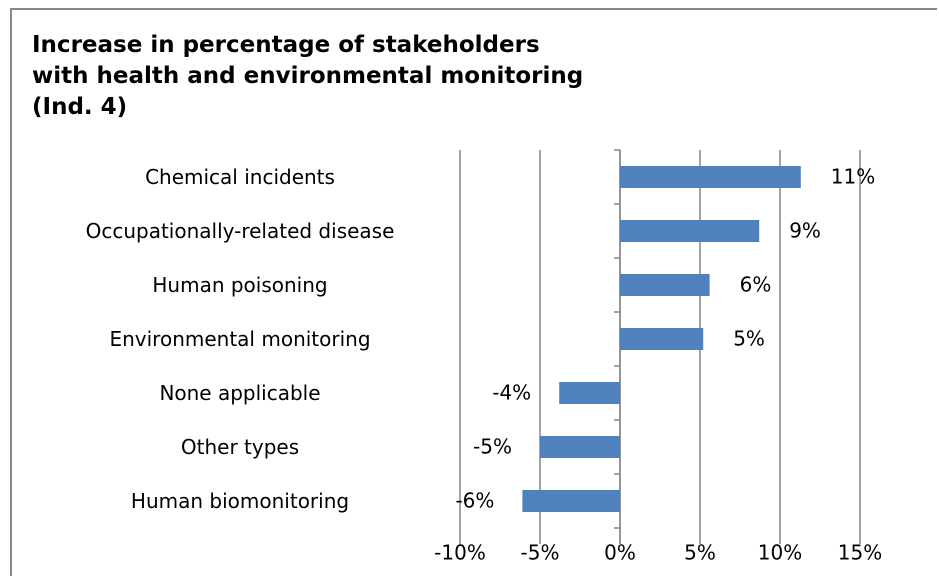 The width and height of the screenshot is (939, 576). Describe the element at coordinates (240, 339) in the screenshot. I see `y-tick-label: Environmental monitoring` at that location.